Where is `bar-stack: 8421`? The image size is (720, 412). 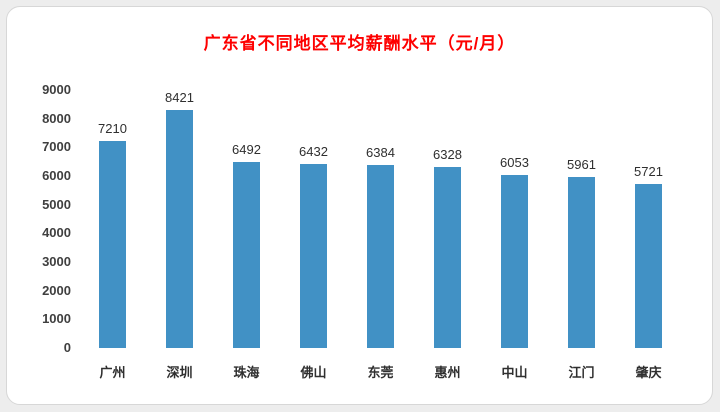 bar-stack: 8421 is located at coordinates (179, 219).